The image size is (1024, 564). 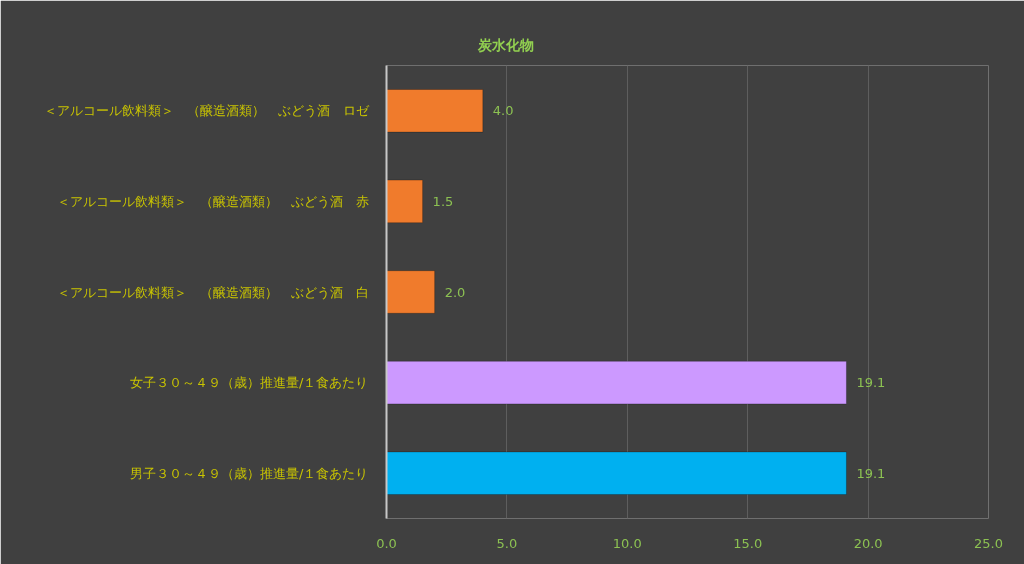 I want to click on data-label: 2.0, so click(x=455, y=292).